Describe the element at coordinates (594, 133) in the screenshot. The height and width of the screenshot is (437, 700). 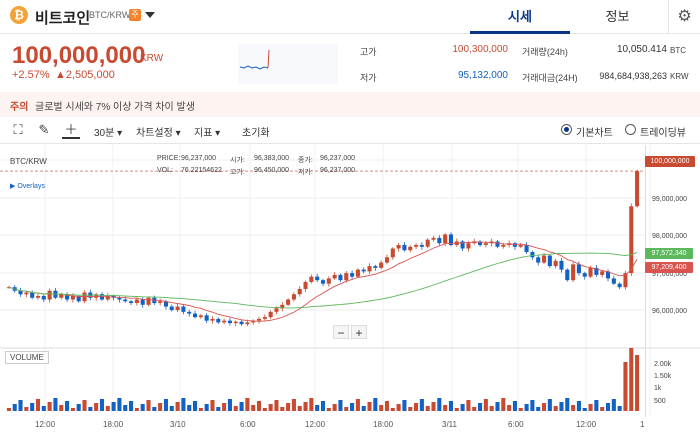
I see `basic-chart-label: 기본차트` at that location.